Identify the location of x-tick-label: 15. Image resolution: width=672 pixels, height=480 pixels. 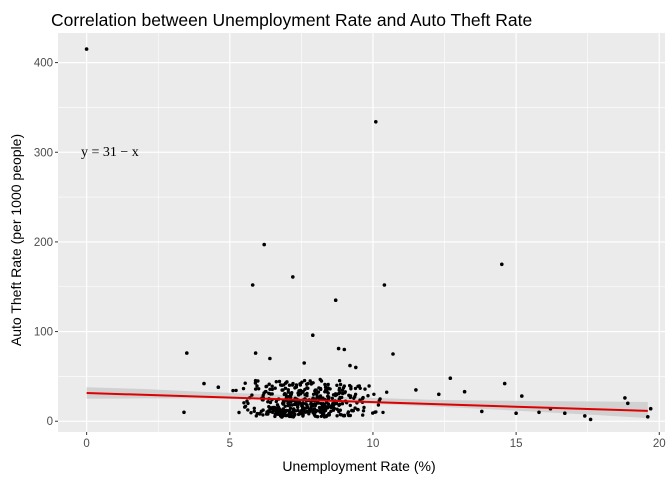
(516, 444).